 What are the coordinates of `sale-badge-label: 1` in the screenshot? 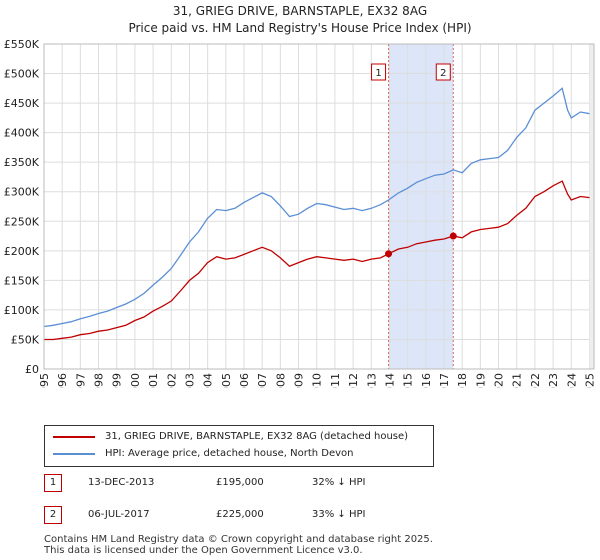 It's located at (378, 73).